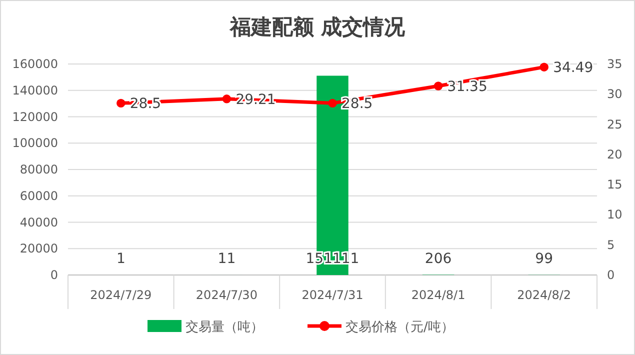 This screenshot has height=355, width=635. I want to click on chart-title: 福建配额 成交情况, so click(317, 26).